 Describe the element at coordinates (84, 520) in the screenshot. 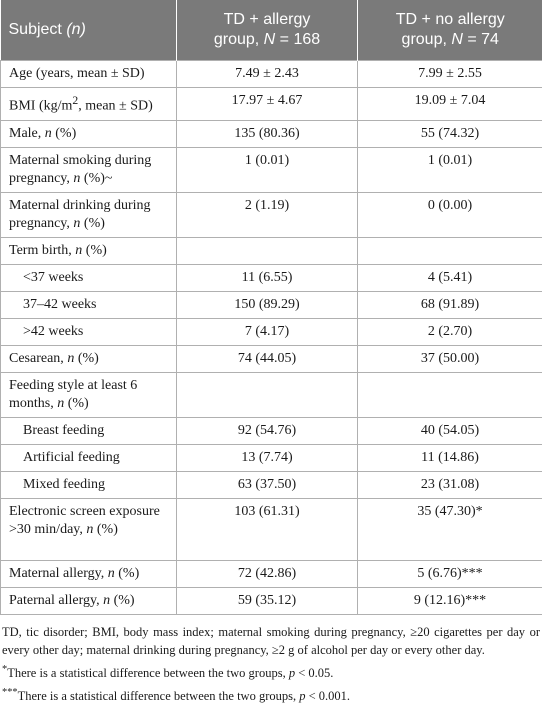

I see `label-text: Electronic screen exposure >30 min/day,` at that location.